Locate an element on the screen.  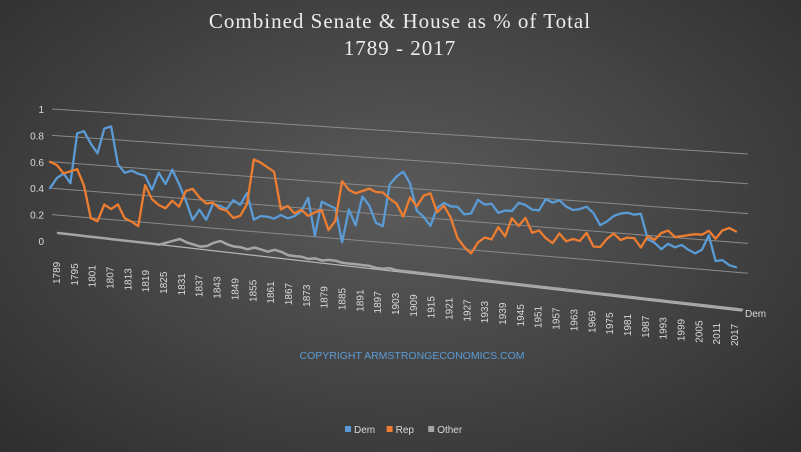
legend-swatch-rep is located at coordinates (389, 429).